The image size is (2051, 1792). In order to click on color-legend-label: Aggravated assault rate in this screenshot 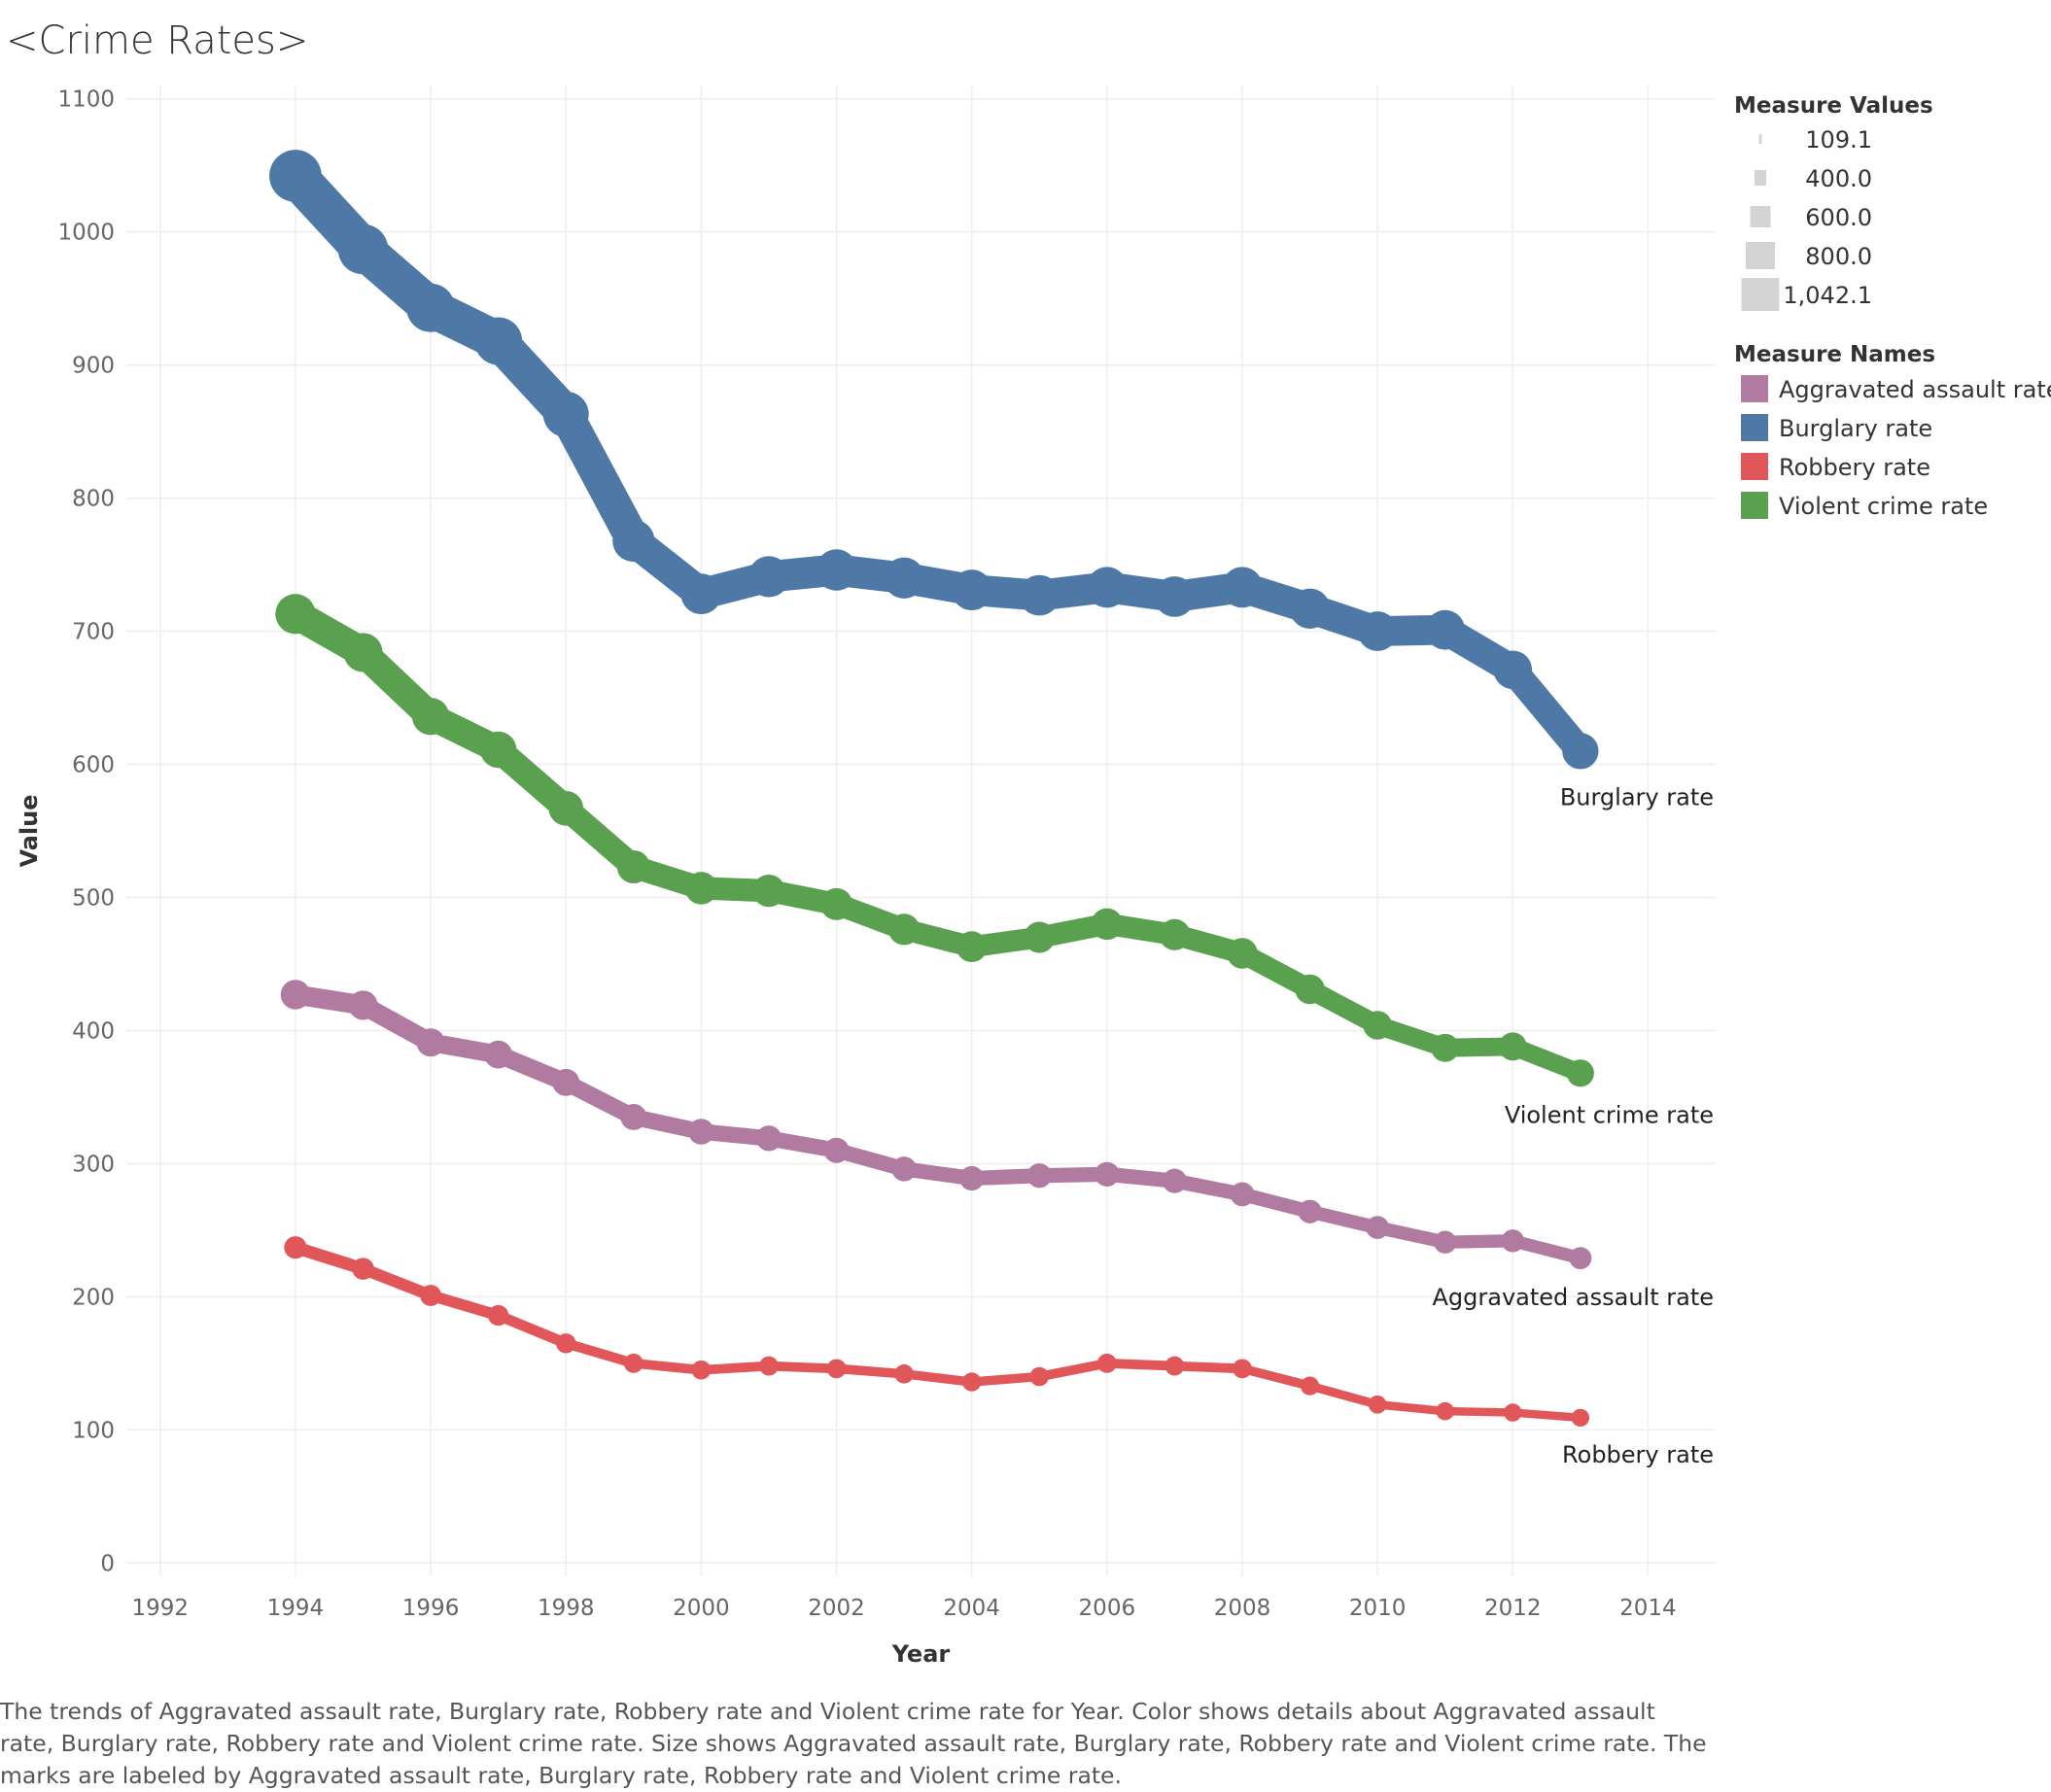, I will do `click(1915, 389)`.